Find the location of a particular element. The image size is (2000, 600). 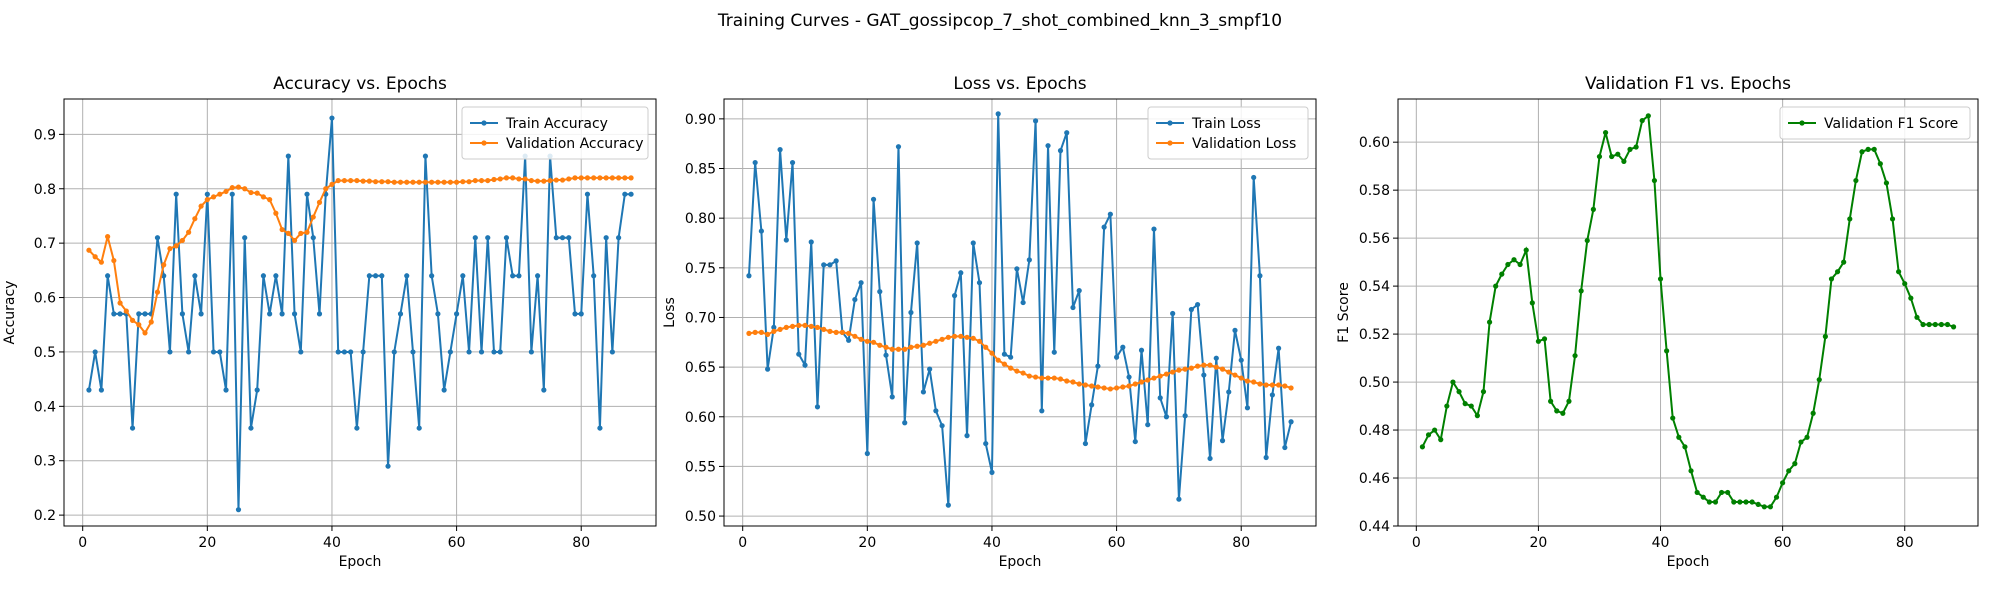

y-tick-label: 0.48 is located at coordinates (1374, 431).